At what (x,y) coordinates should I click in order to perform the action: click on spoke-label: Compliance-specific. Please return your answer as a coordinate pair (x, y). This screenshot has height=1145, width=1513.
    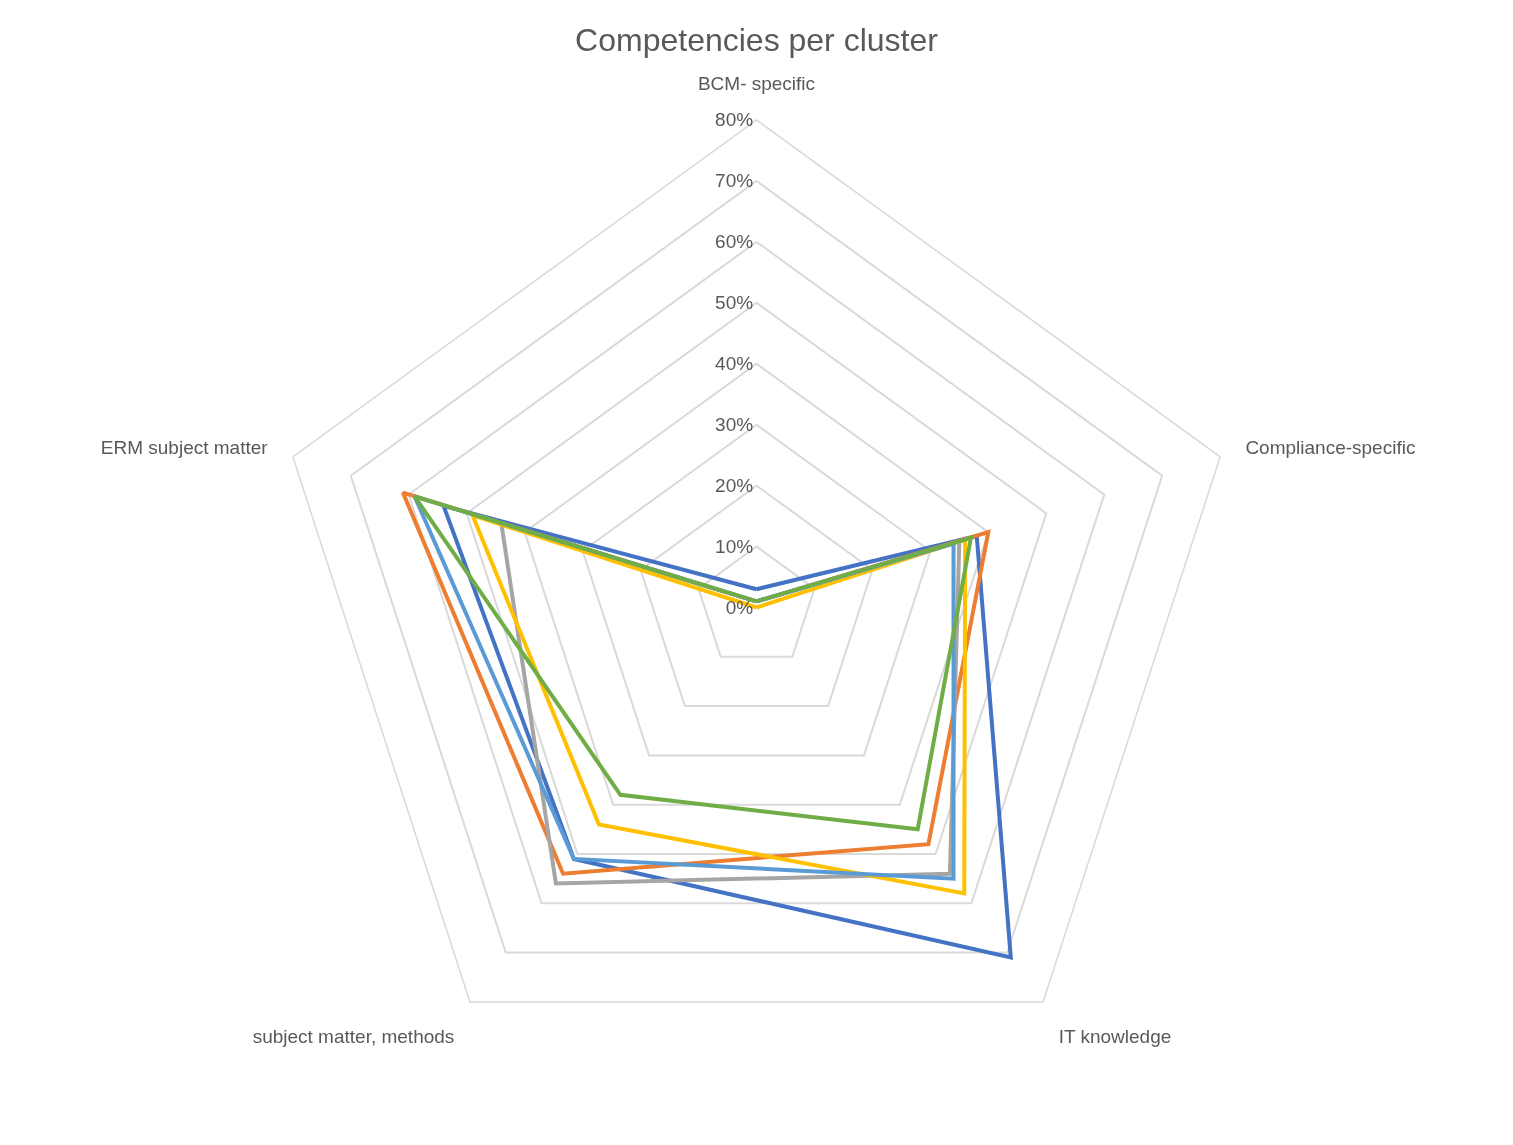
    Looking at the image, I should click on (1330, 447).